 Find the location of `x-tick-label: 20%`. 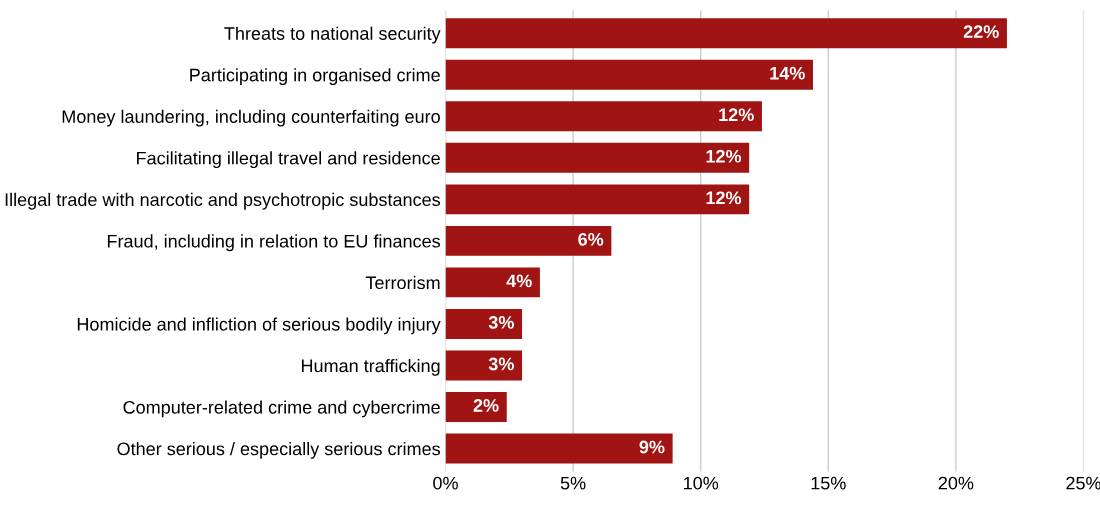

x-tick-label: 20% is located at coordinates (956, 483).